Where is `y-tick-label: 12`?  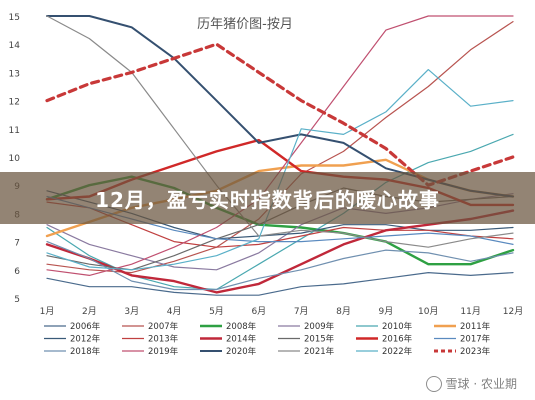
y-tick-label: 12 is located at coordinates (14, 103).